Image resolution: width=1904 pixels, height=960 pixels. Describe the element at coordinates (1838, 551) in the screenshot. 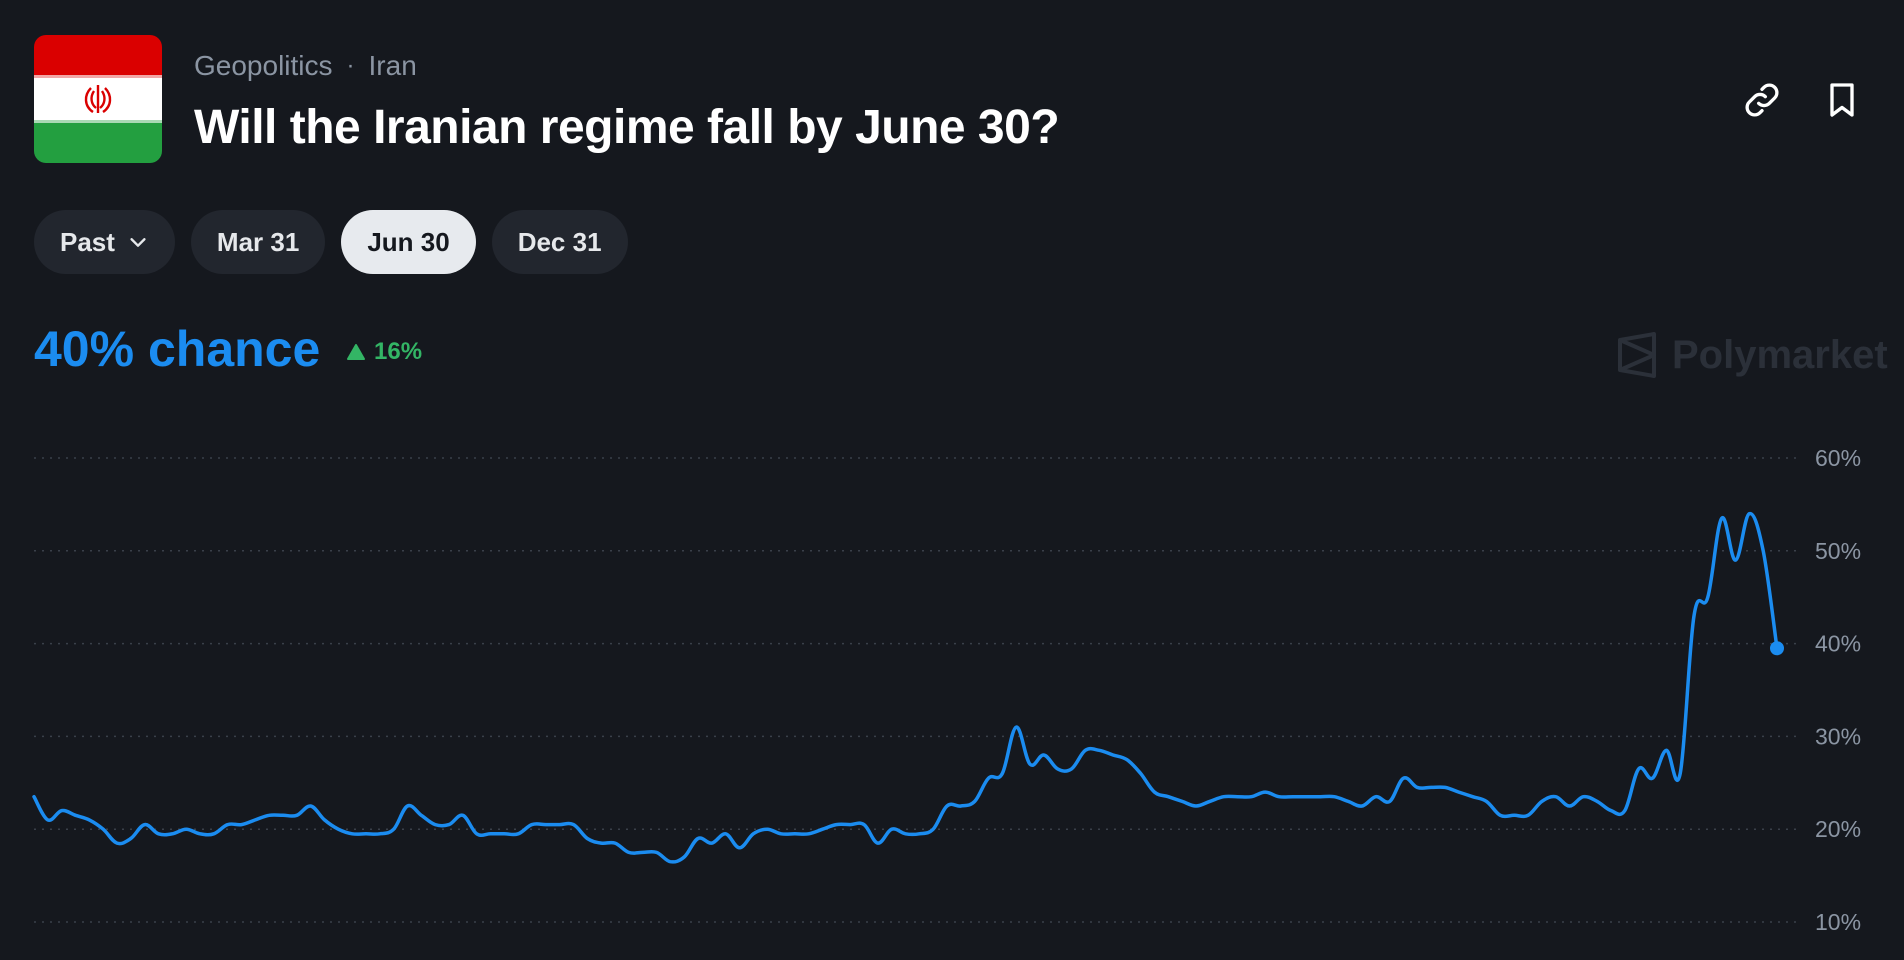

I see `y-tick-label: 50%` at that location.